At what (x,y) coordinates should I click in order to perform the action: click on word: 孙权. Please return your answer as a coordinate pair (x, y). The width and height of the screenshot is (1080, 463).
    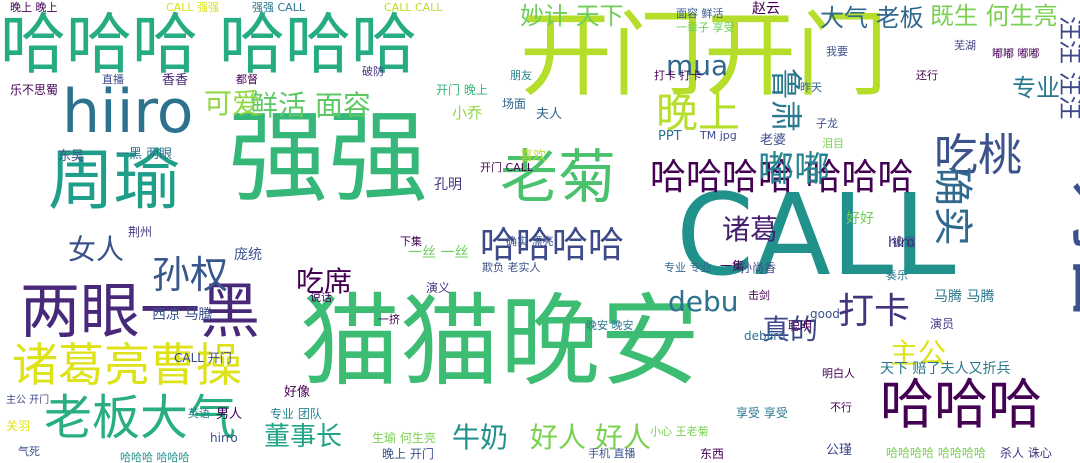
    Looking at the image, I should click on (190, 275).